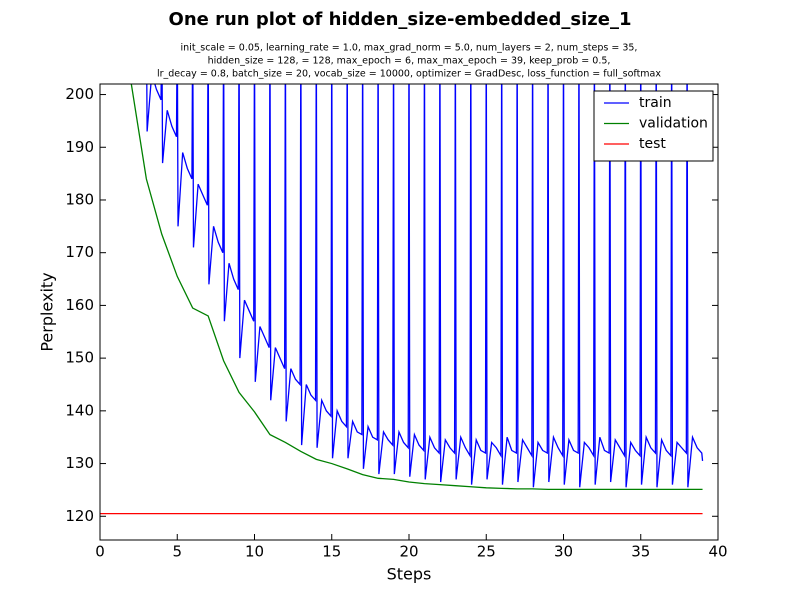 The image size is (800, 600). What do you see at coordinates (640, 552) in the screenshot?
I see `x-tick-label: 35` at bounding box center [640, 552].